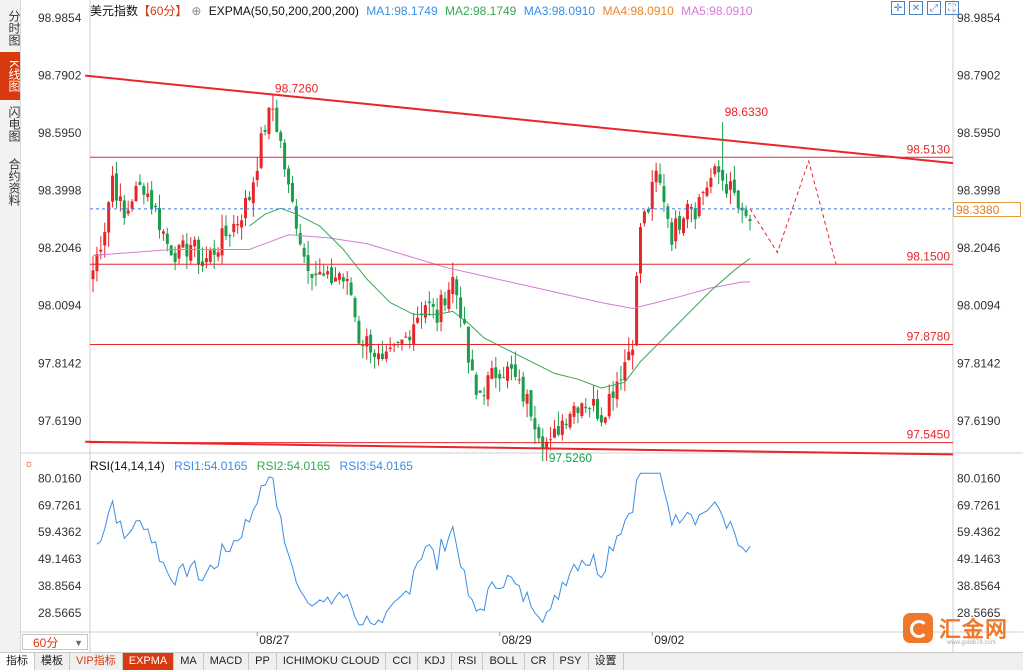  I want to click on settings-icon: ⊕, so click(196, 11).